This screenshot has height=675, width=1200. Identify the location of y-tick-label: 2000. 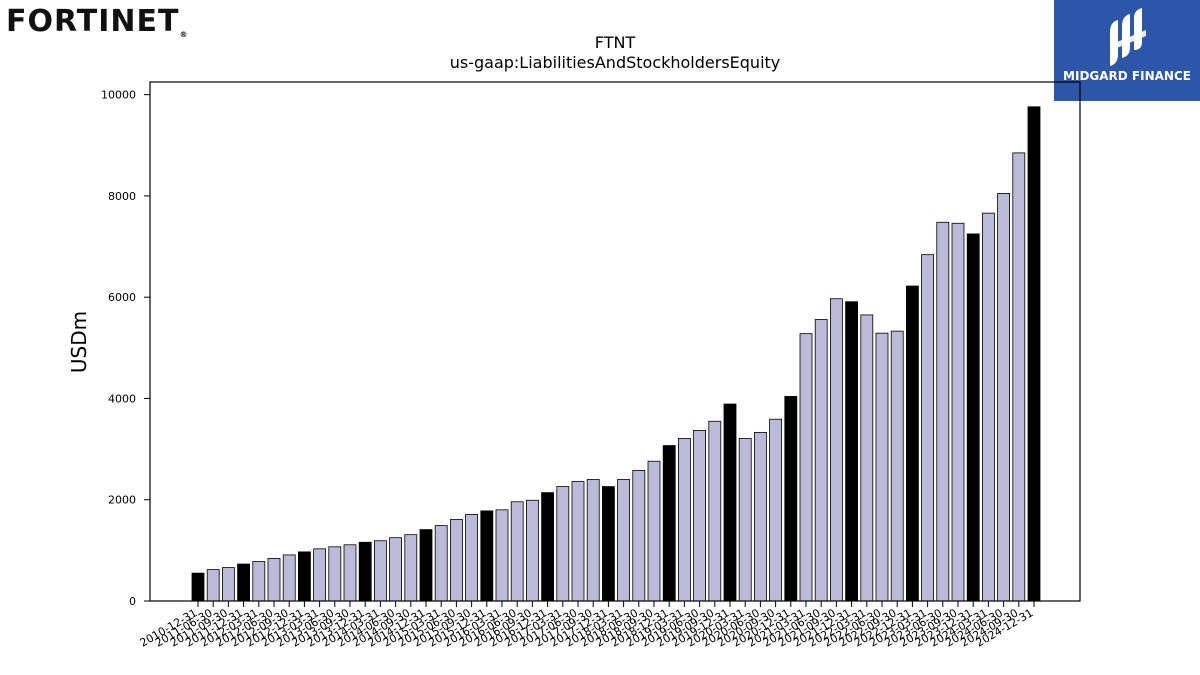
(122, 500).